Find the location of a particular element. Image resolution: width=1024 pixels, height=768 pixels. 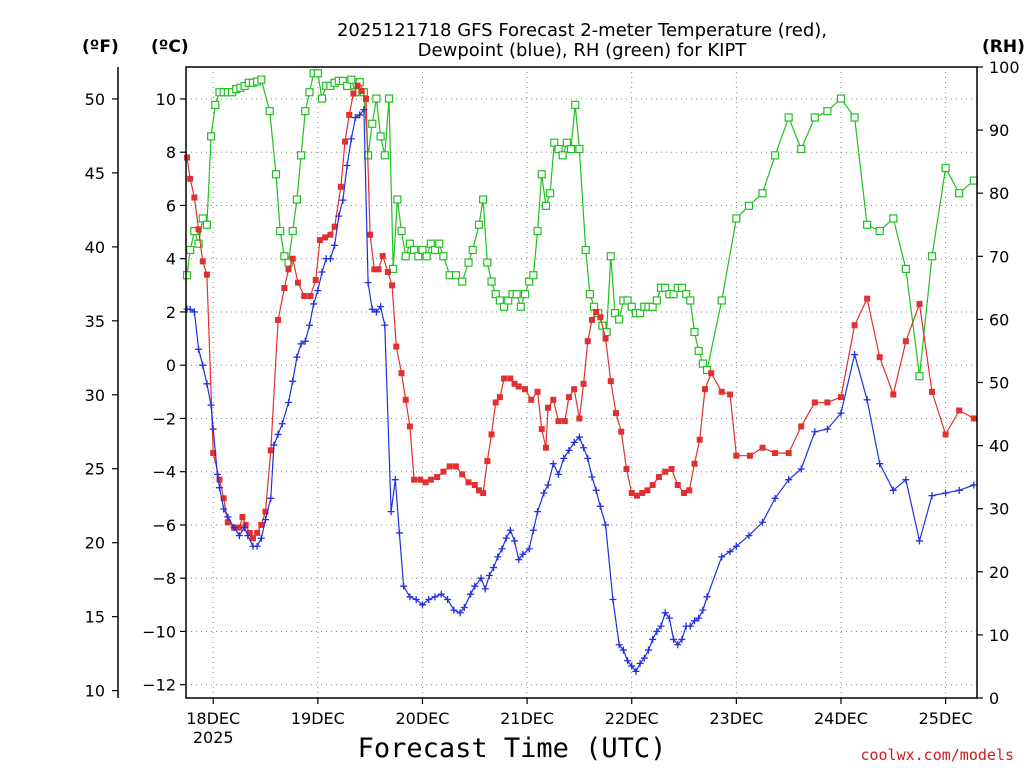

rh-tick-label: 70 is located at coordinates (999, 256).